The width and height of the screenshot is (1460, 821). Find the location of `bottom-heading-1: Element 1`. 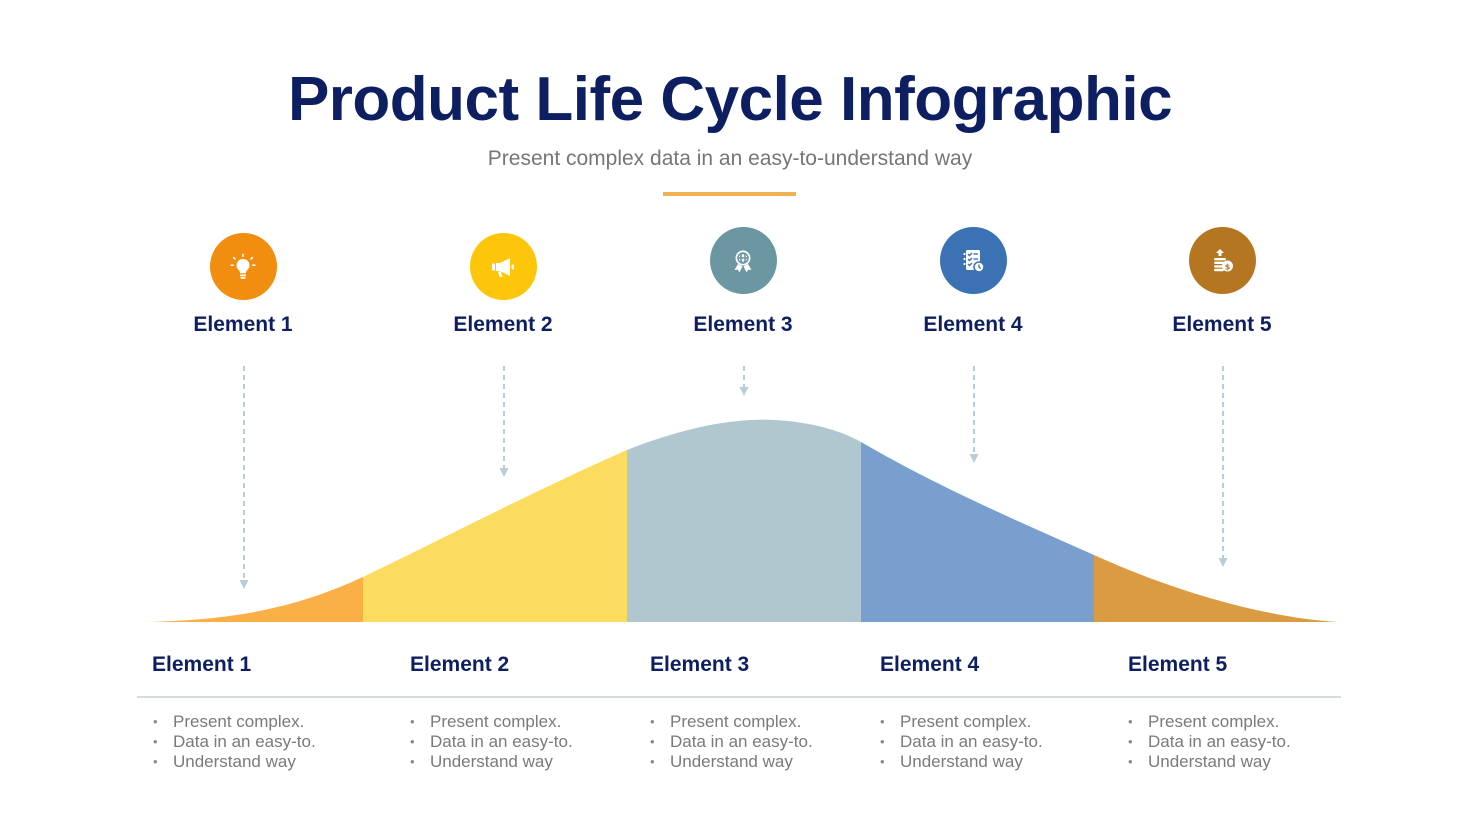

bottom-heading-1: Element 1 is located at coordinates (272, 665).